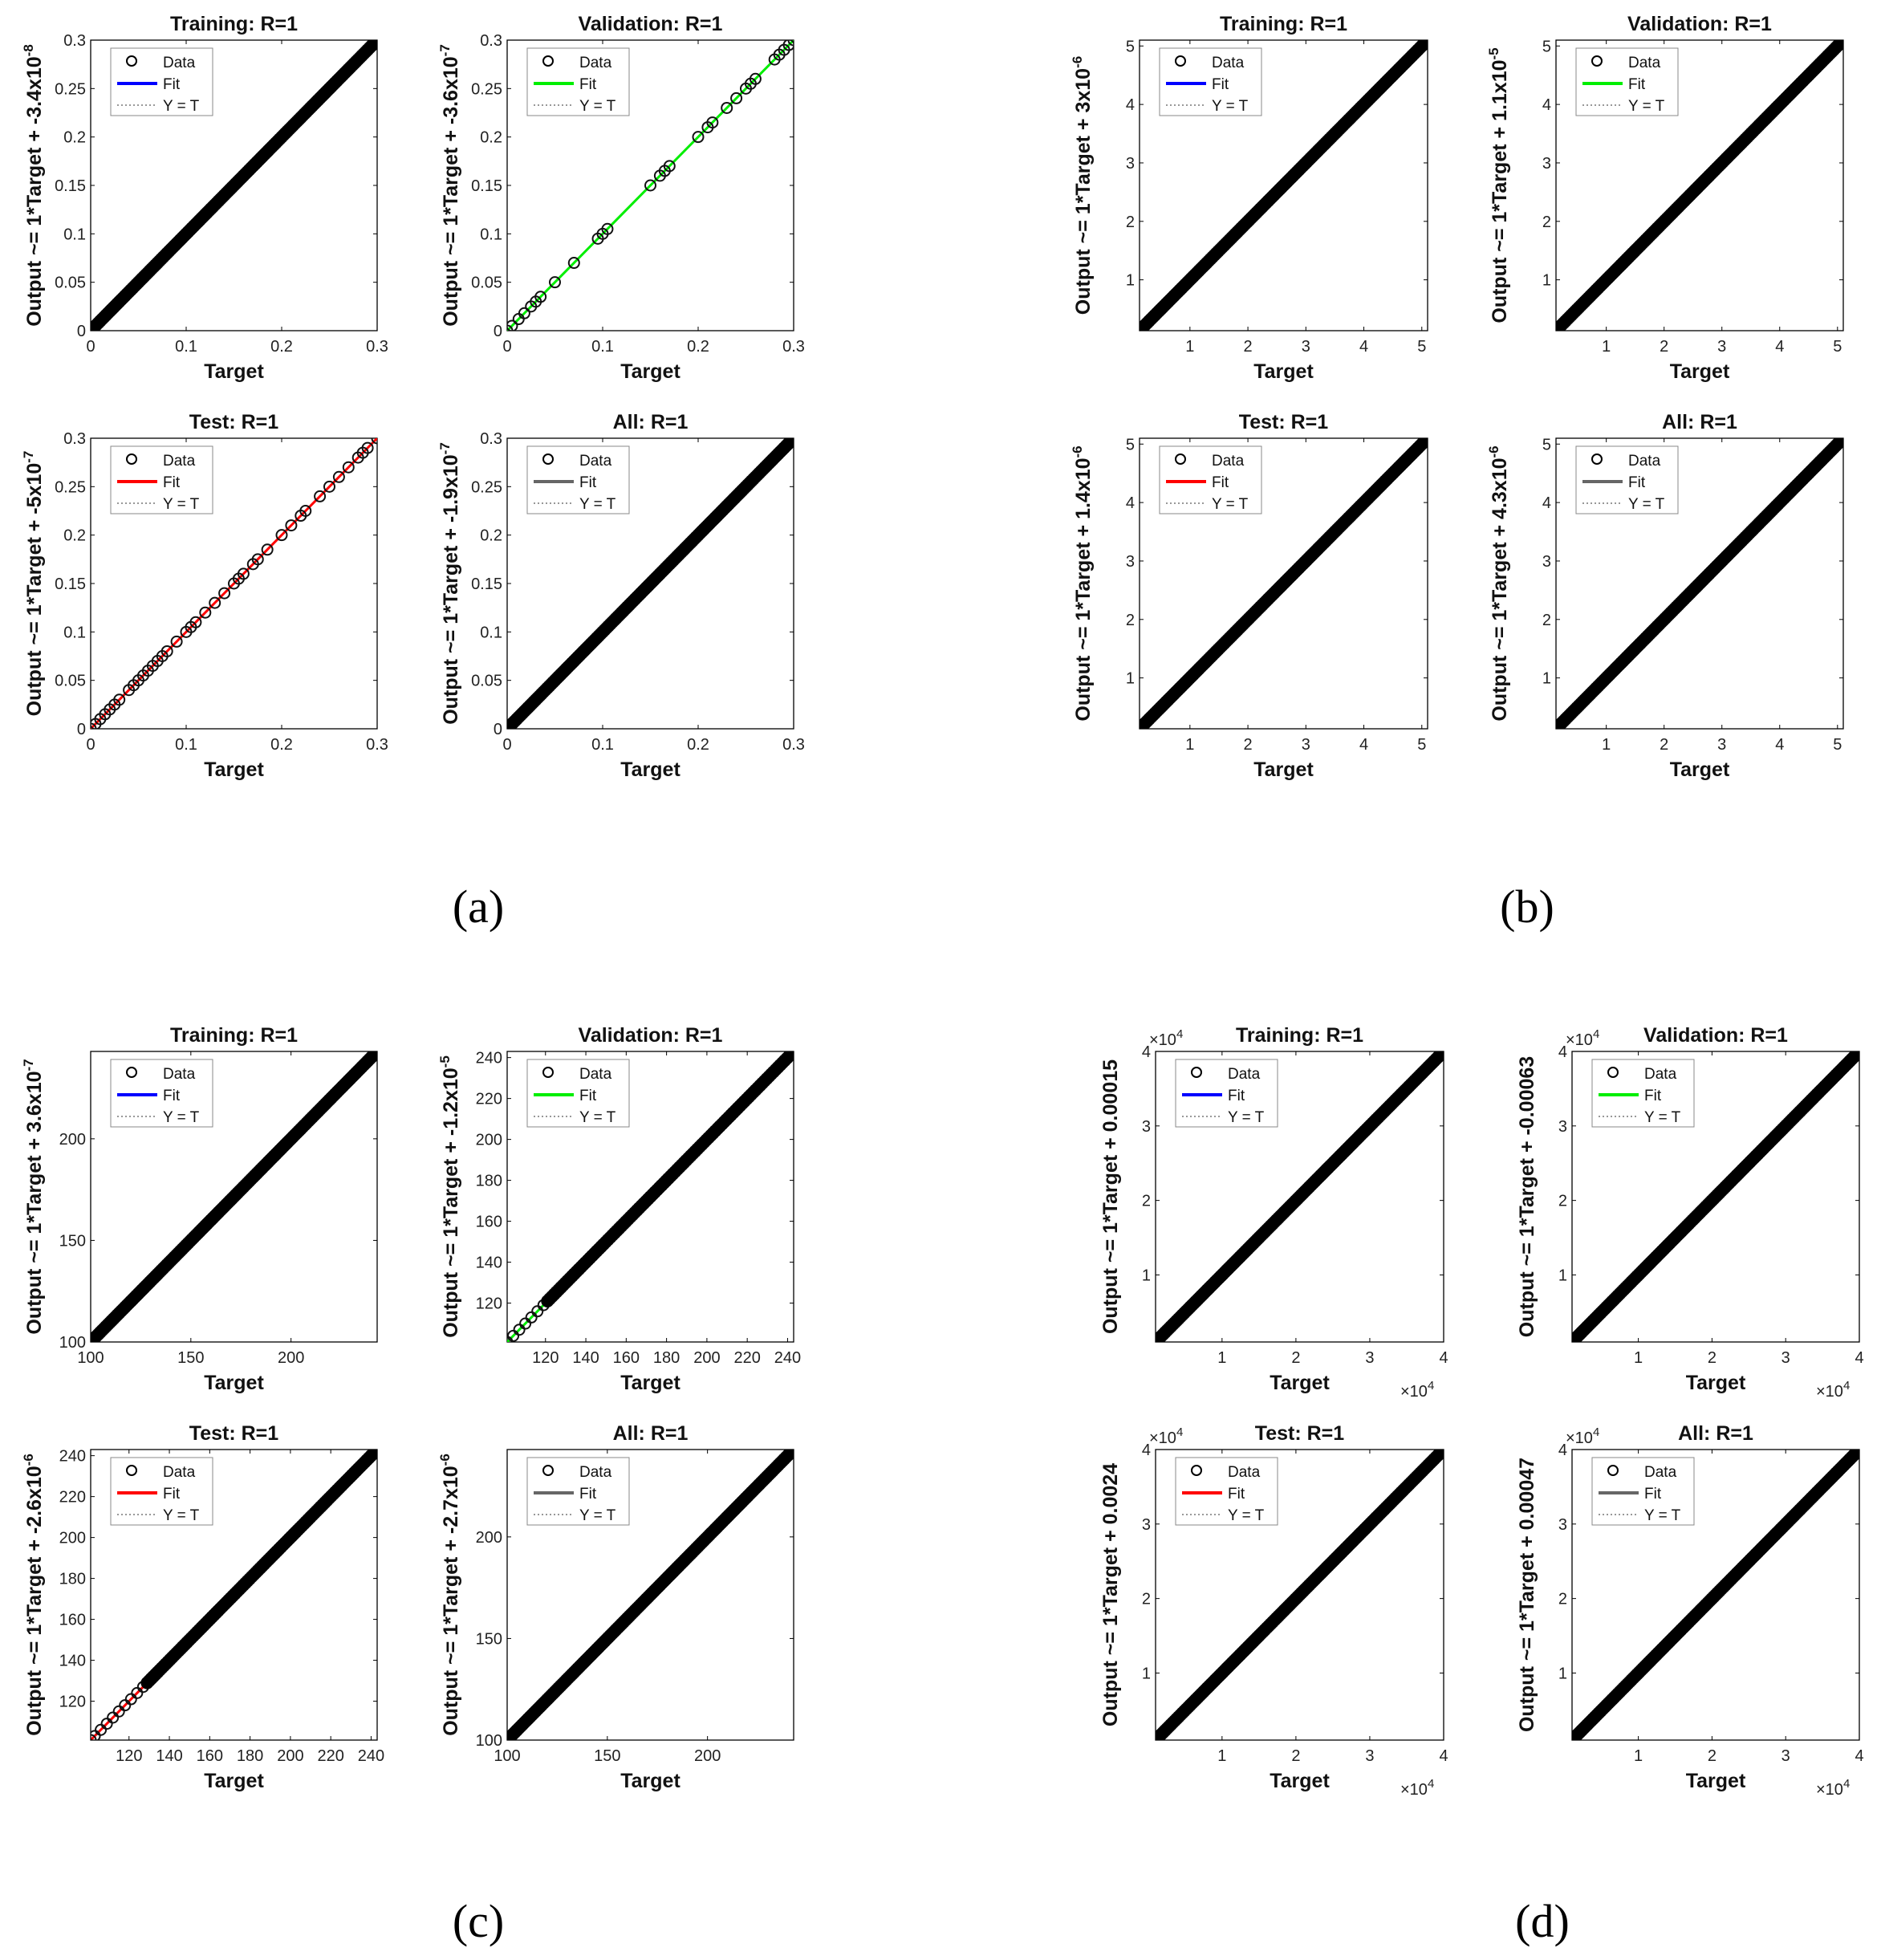 The height and width of the screenshot is (1960, 1881). I want to click on y-axis-label: Output ~= 1*Target + 3.6x10-7, so click(33, 1196).